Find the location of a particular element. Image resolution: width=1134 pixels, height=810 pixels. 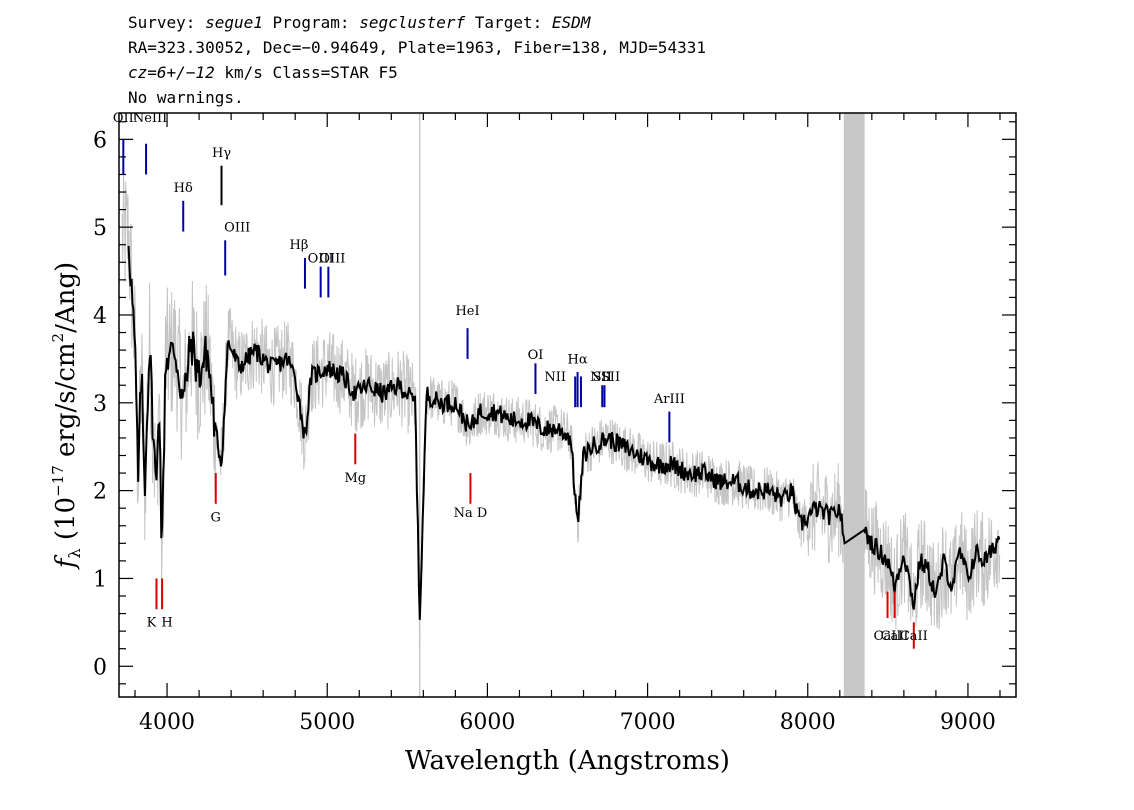

y-tick-label: 6 is located at coordinates (100, 140).